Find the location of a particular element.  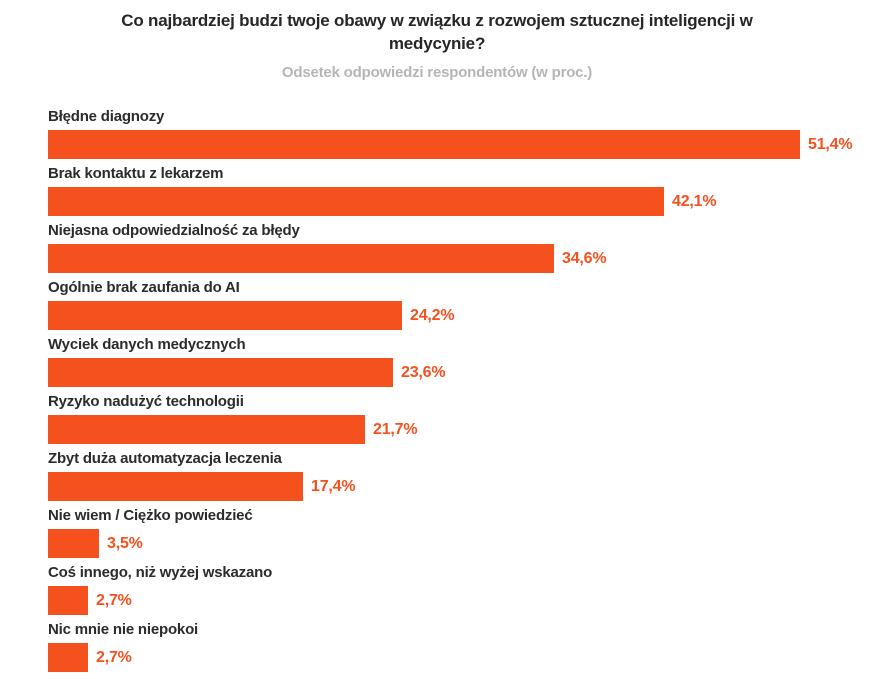

bar-row: Coś innego, niż wyżej wskazano 2,7% is located at coordinates (456, 589).